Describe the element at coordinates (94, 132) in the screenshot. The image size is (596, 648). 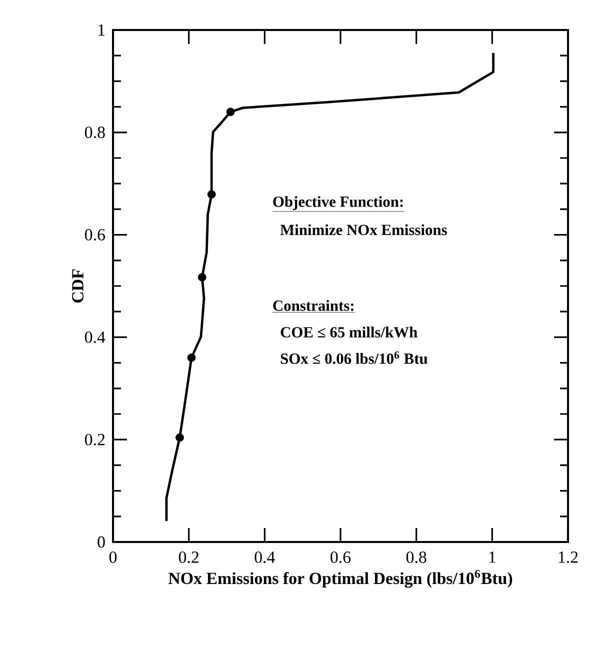
I see `y-tick-label: 0.8` at that location.